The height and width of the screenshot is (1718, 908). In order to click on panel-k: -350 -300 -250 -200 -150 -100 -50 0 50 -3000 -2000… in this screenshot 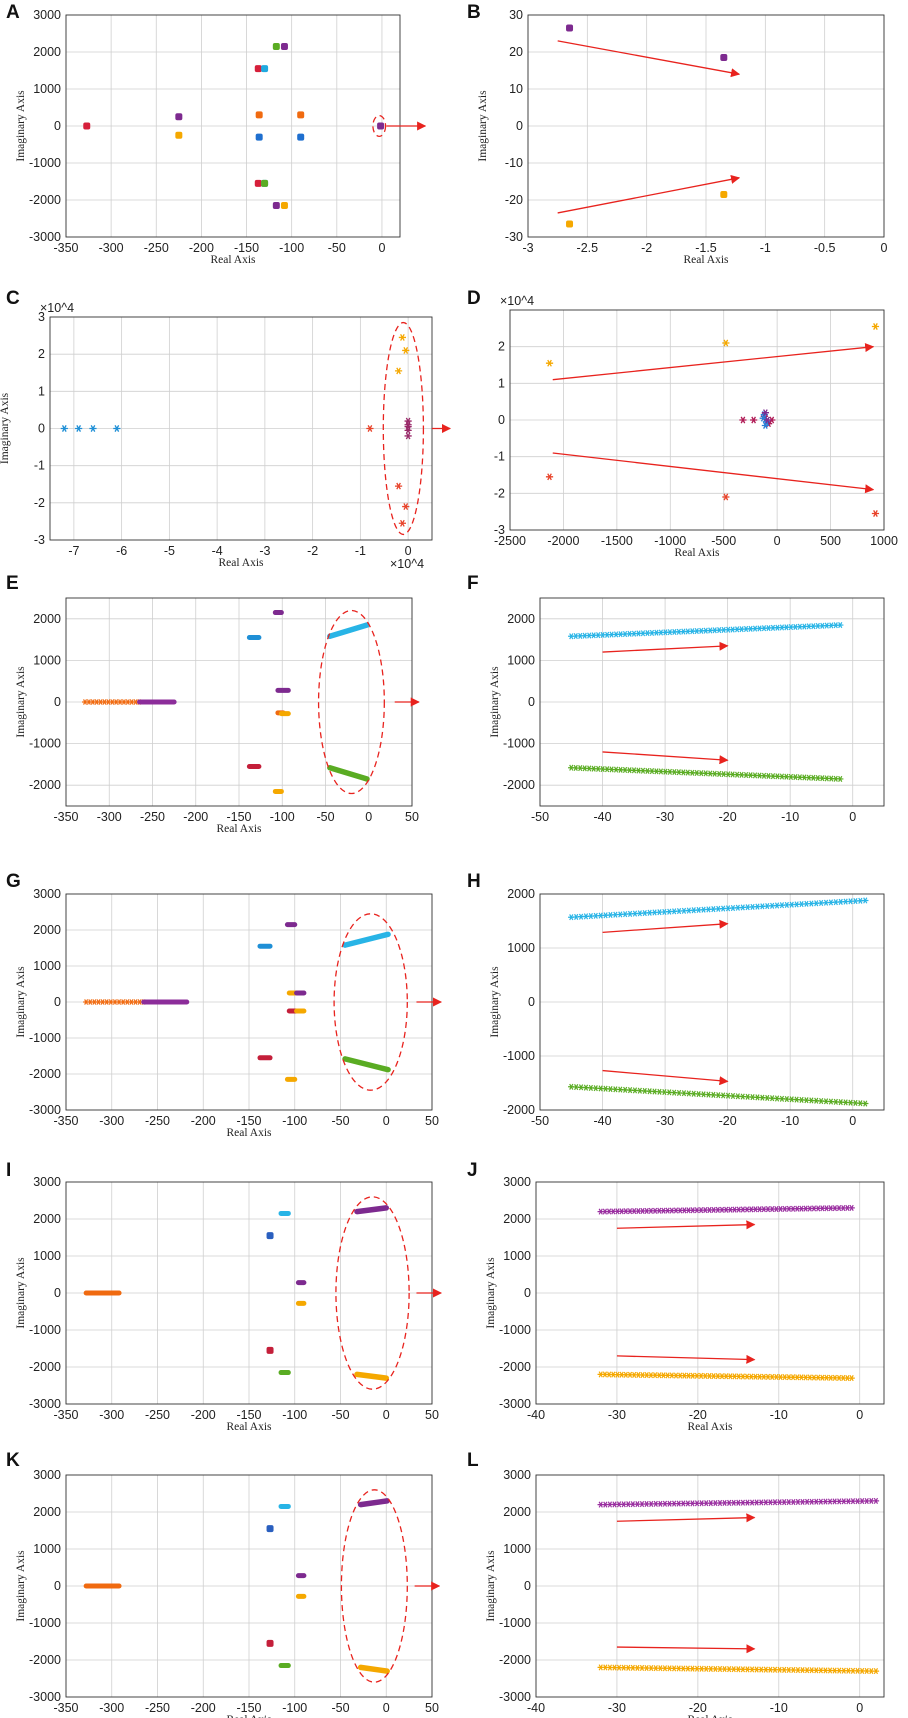, I will do `click(223, 1584)`.